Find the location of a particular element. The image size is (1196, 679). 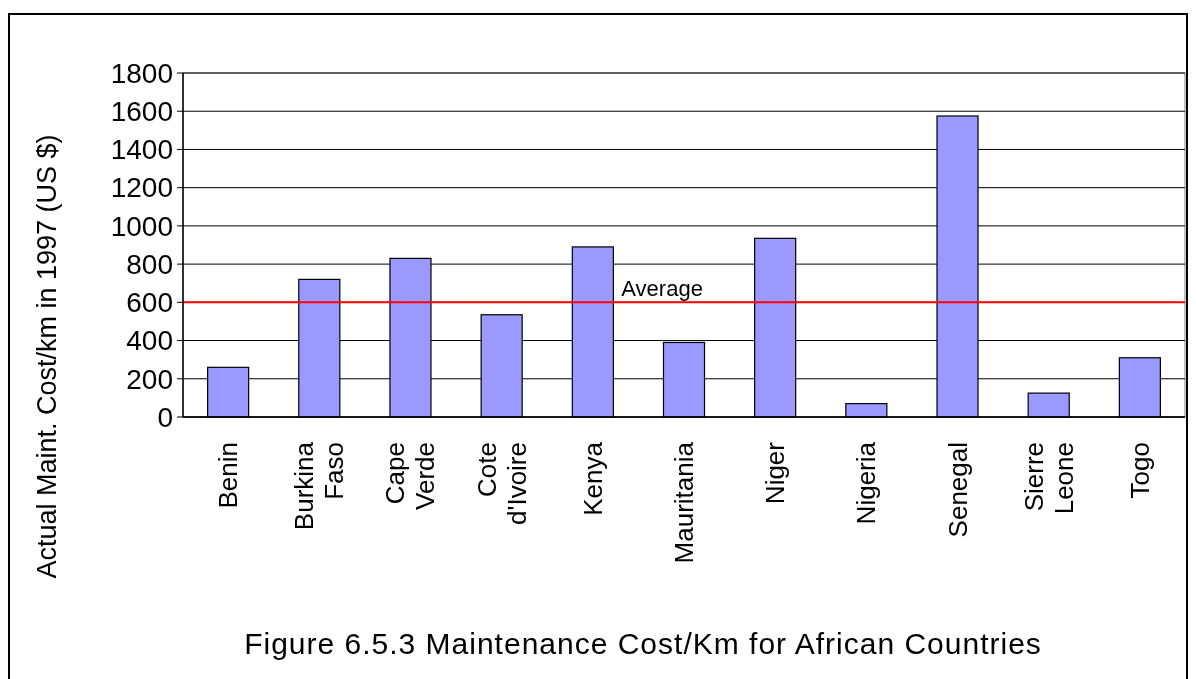

y-tick-label: 600 is located at coordinates (149, 303).